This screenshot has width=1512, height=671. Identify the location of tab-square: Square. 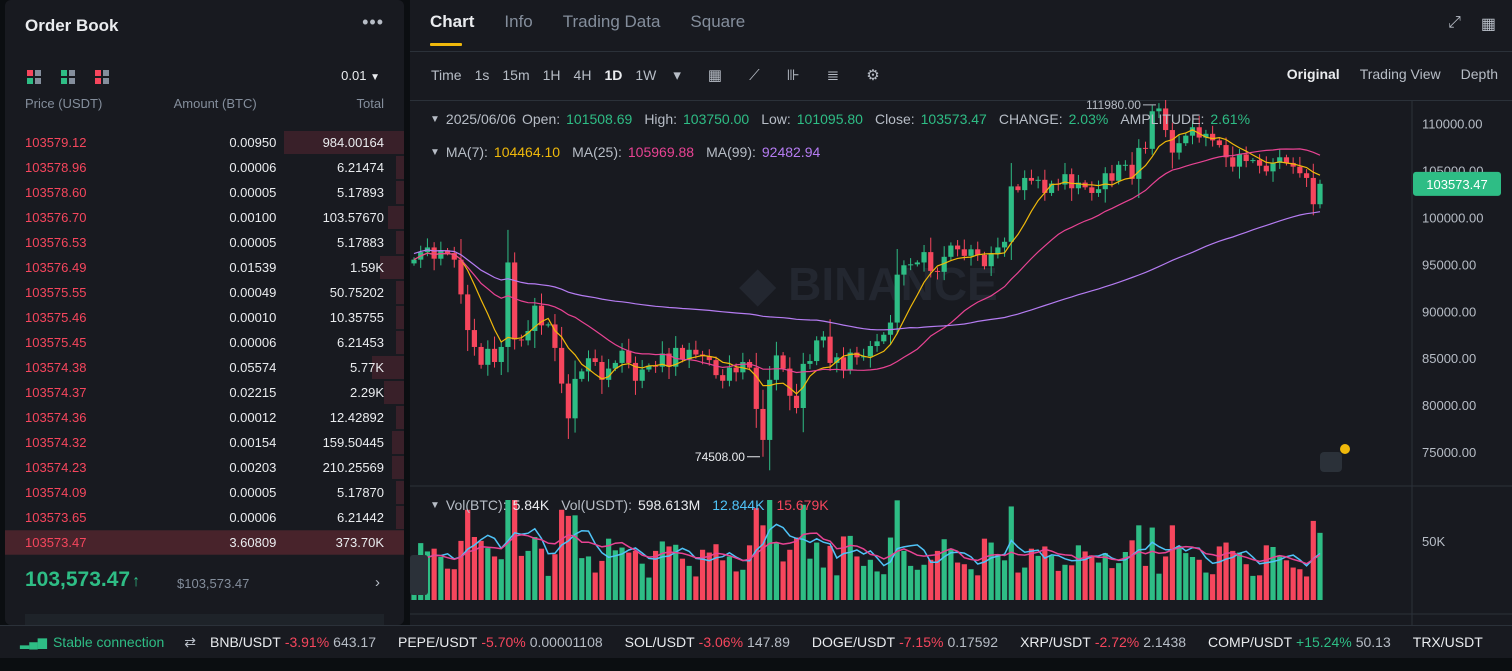
(718, 21).